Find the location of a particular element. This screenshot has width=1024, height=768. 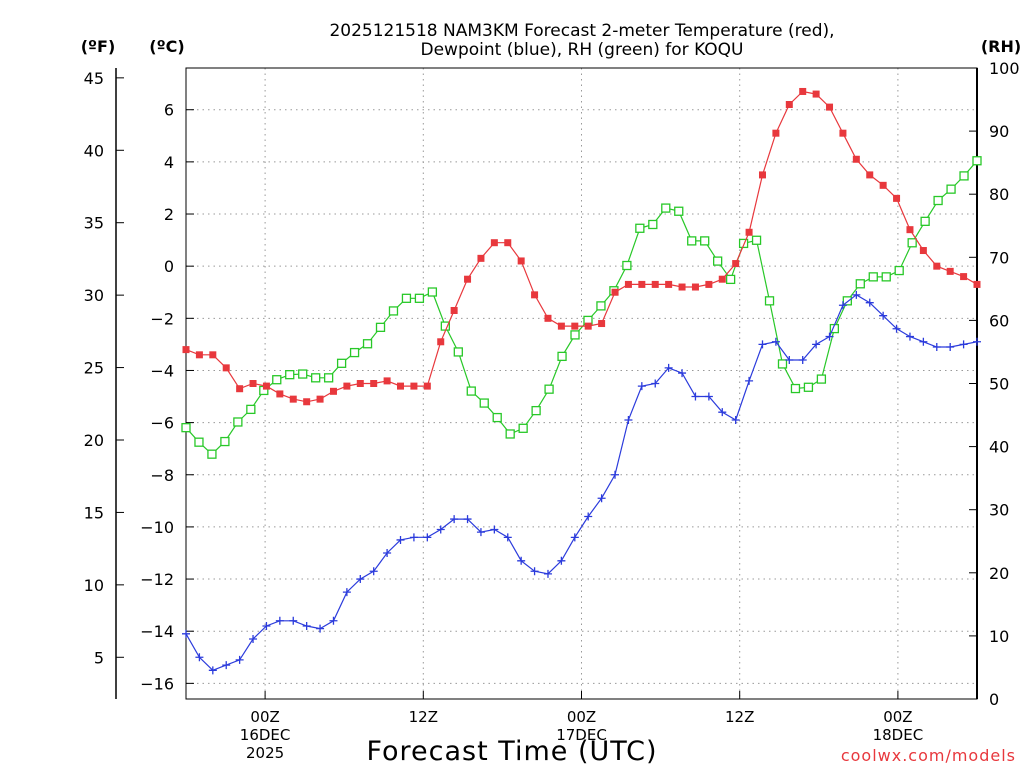

f-tick-label: 45 is located at coordinates (94, 78).